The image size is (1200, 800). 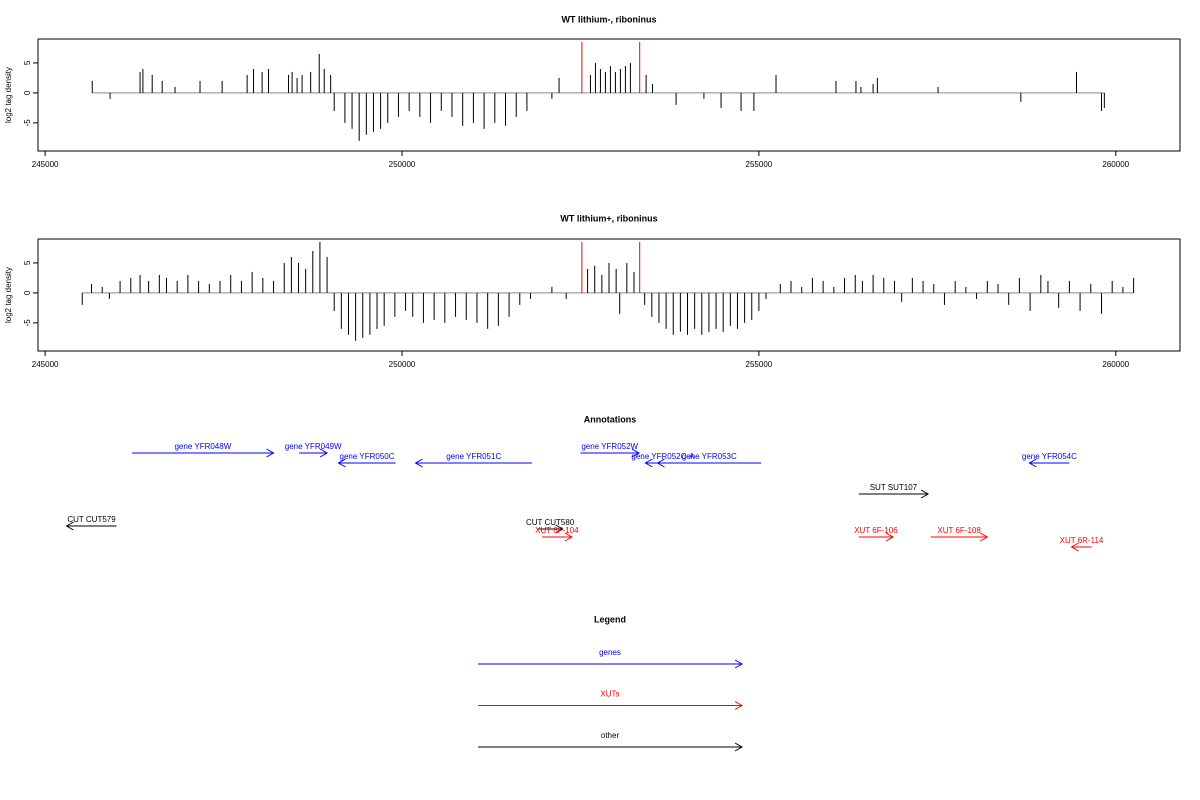 I want to click on feature-label: gene YFR050C, so click(x=367, y=456).